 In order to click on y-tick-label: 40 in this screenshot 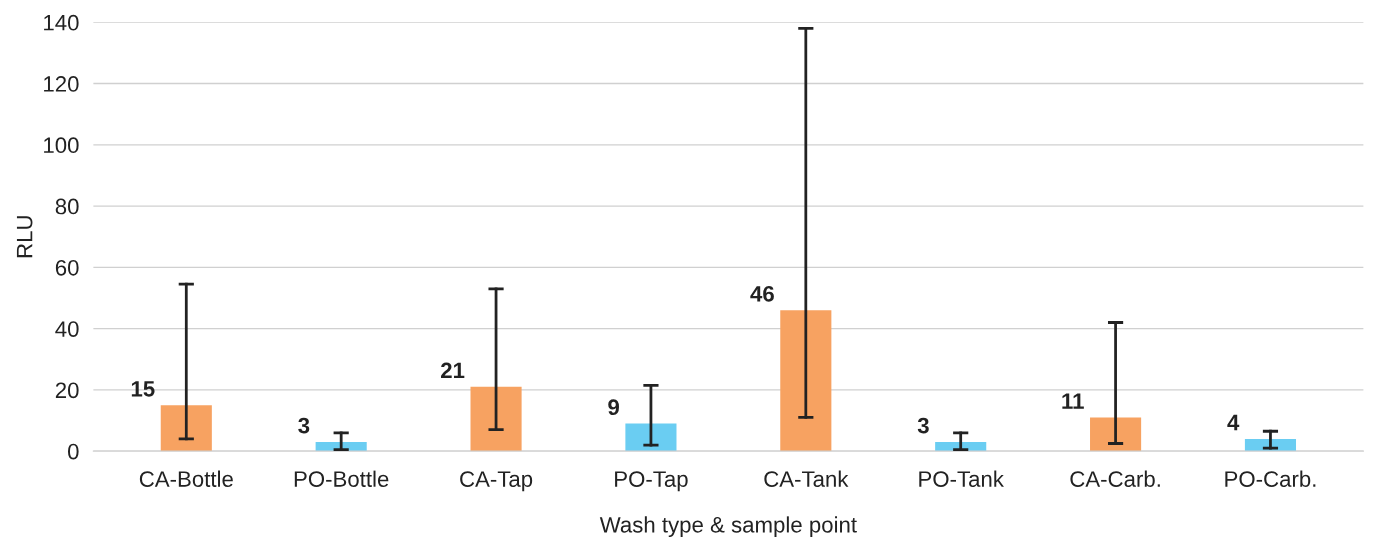, I will do `click(67, 329)`.